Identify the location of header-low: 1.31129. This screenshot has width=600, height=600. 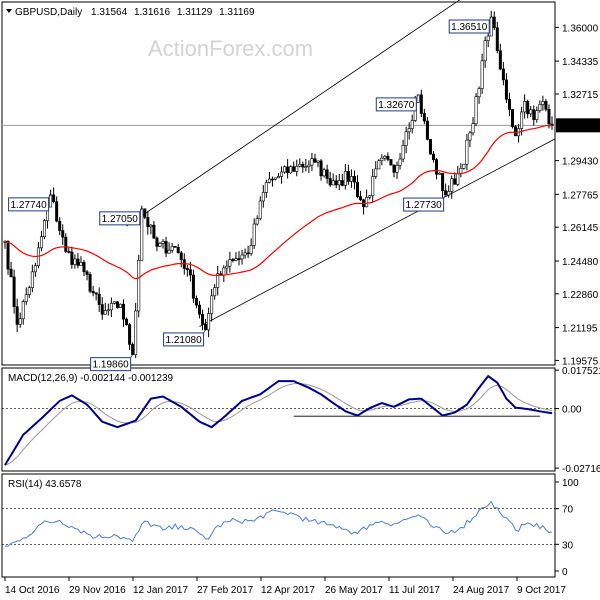
(195, 12).